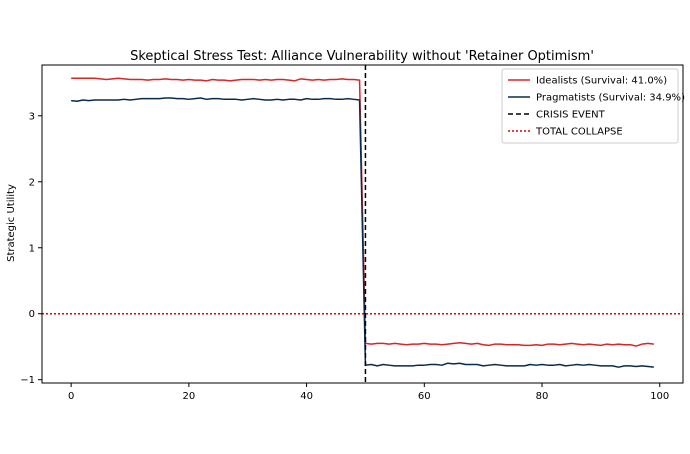 The height and width of the screenshot is (454, 690). I want to click on x-tick-label: 100, so click(659, 396).